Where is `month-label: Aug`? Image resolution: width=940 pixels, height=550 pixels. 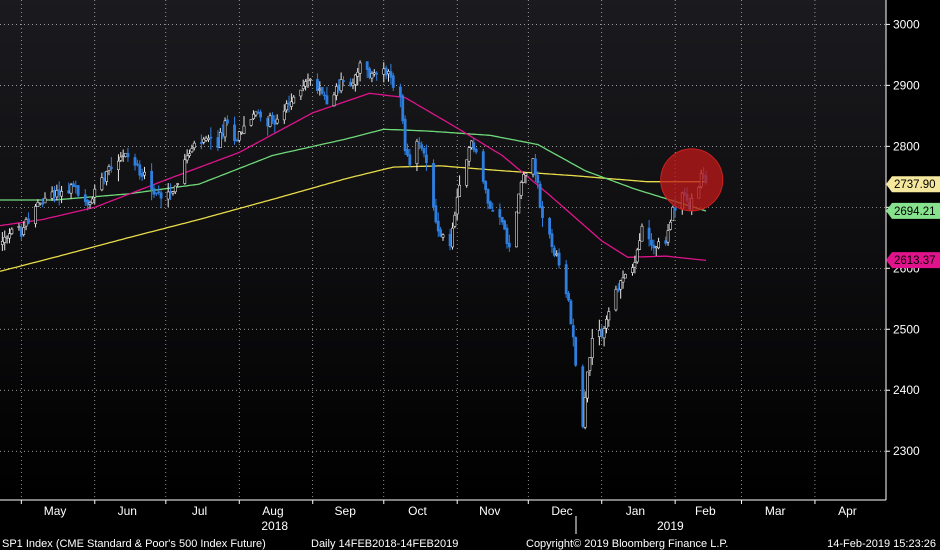 month-label: Aug is located at coordinates (272, 511).